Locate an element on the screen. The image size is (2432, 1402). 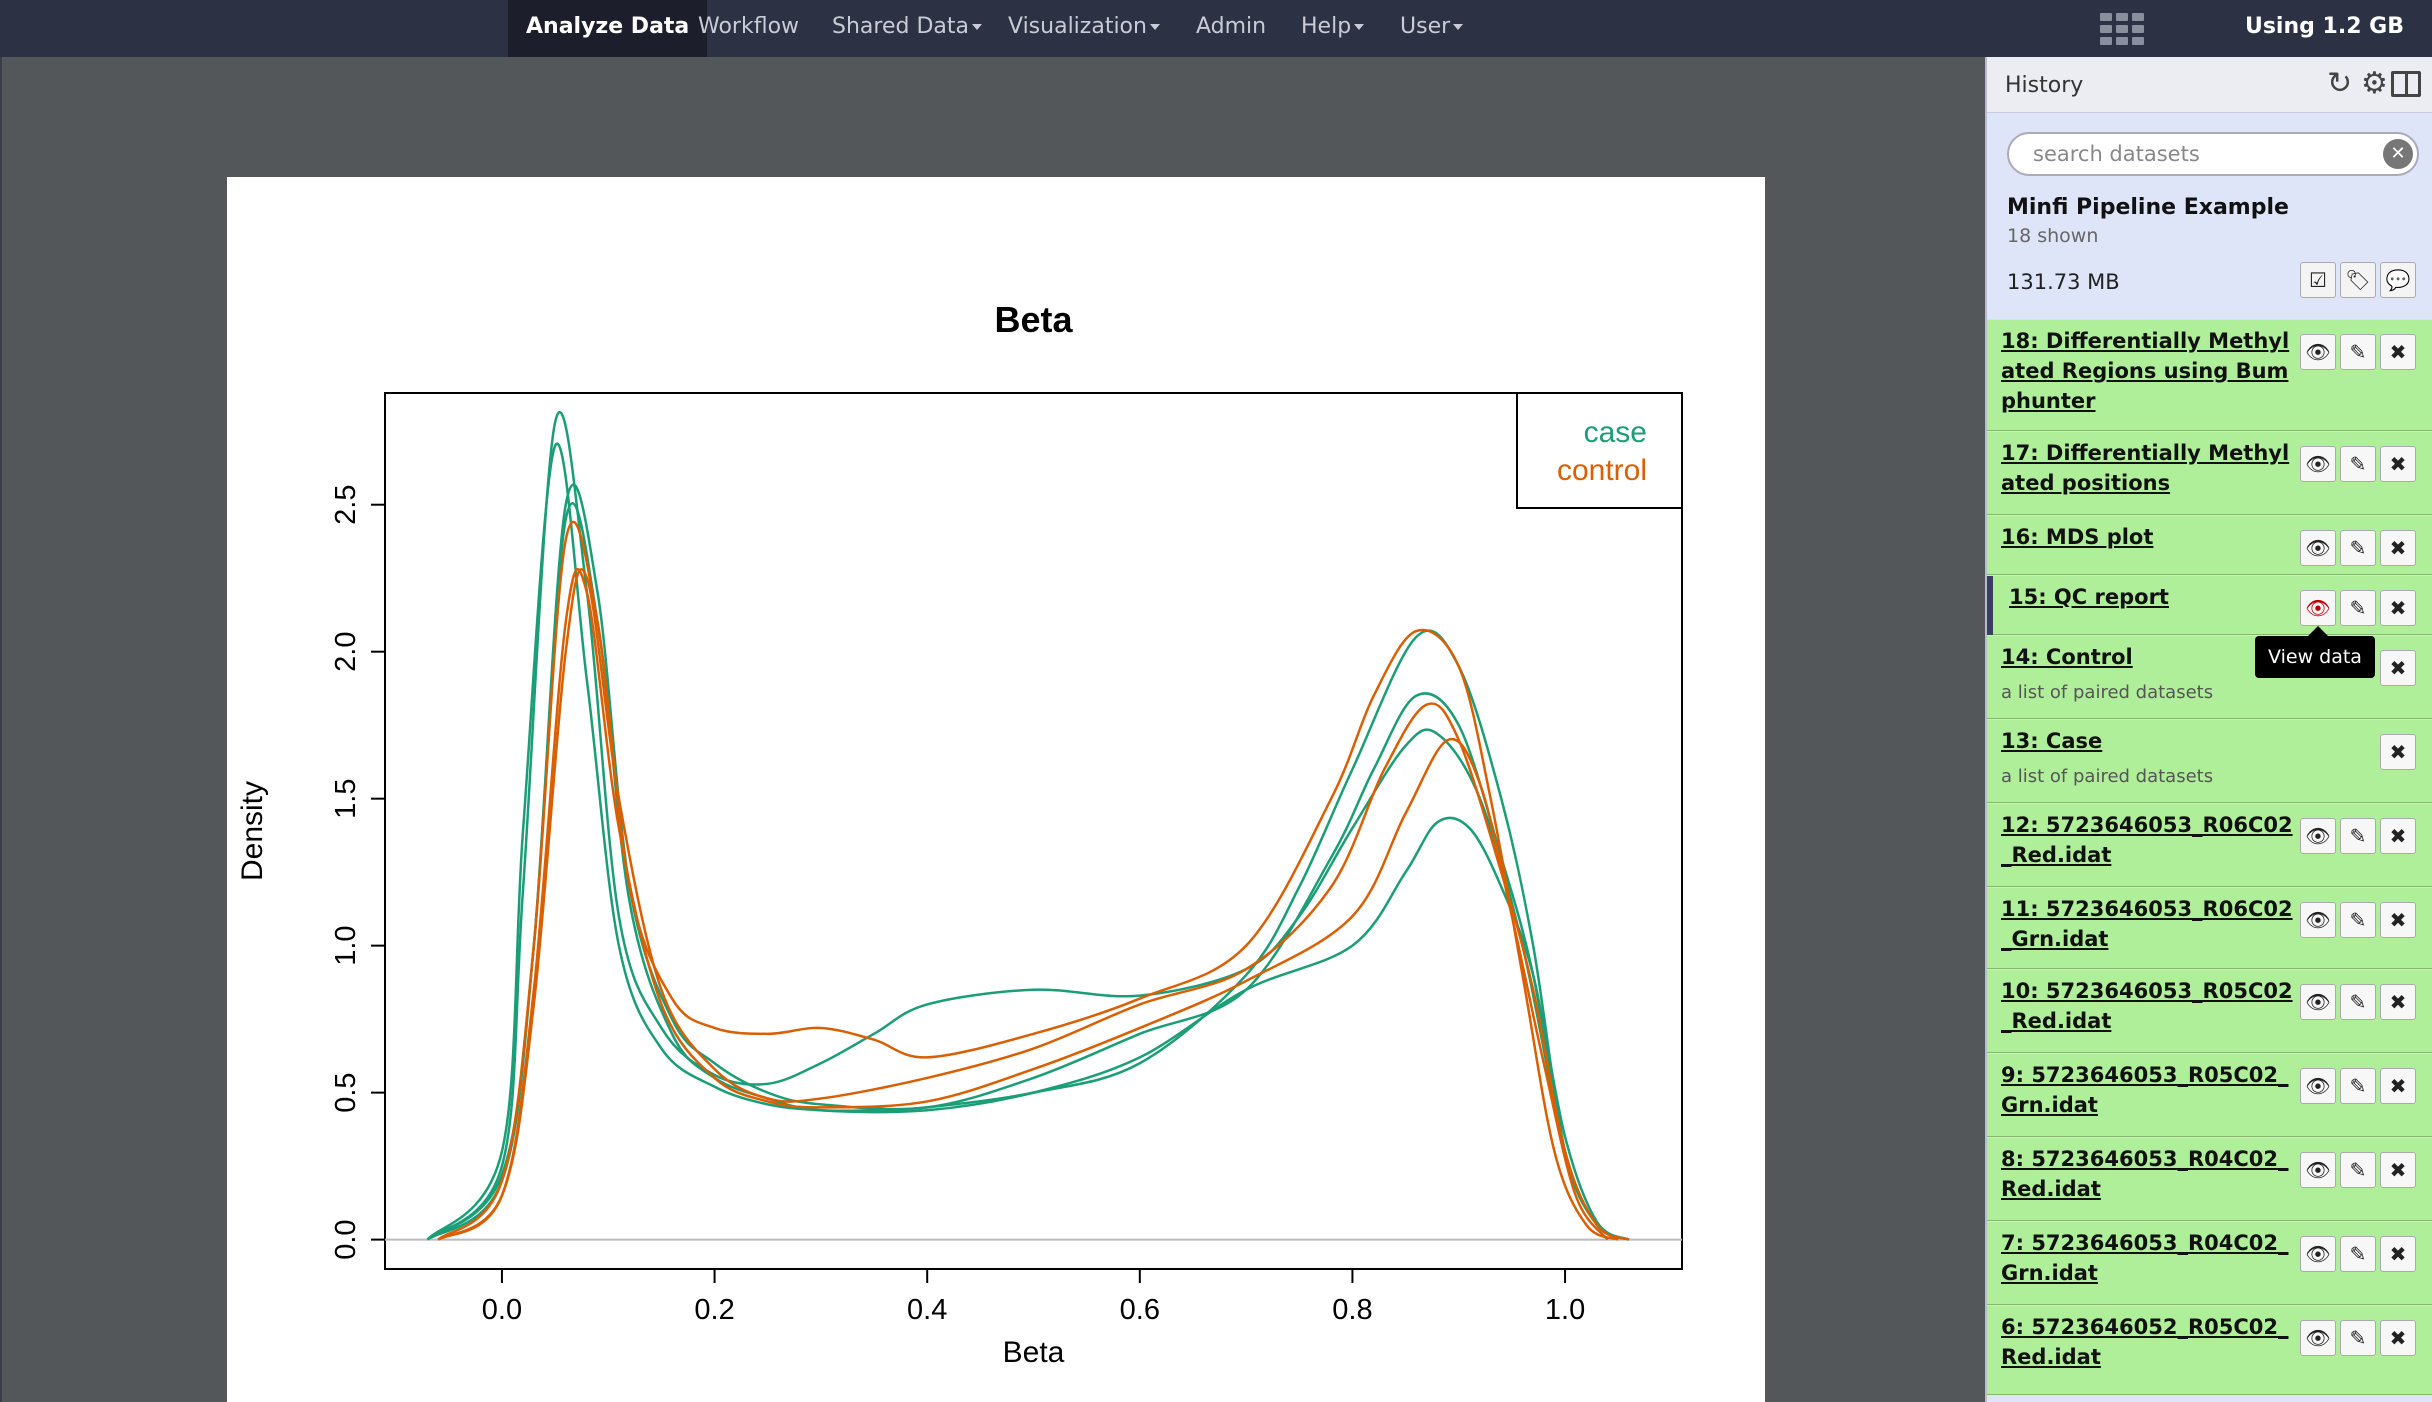
dataset-title: 14: Control is located at coordinates (2067, 657).